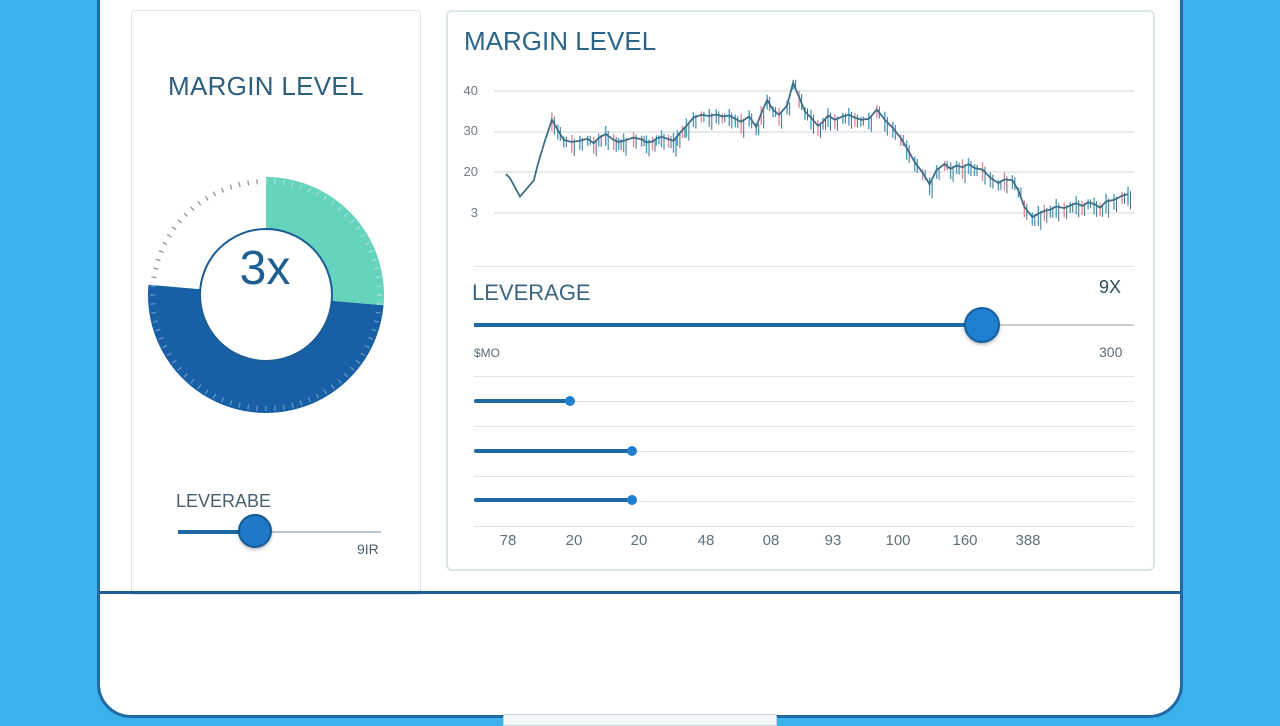 Image resolution: width=1280 pixels, height=726 pixels. Describe the element at coordinates (531, 293) in the screenshot. I see `leverage-title: LEVERAGE` at that location.